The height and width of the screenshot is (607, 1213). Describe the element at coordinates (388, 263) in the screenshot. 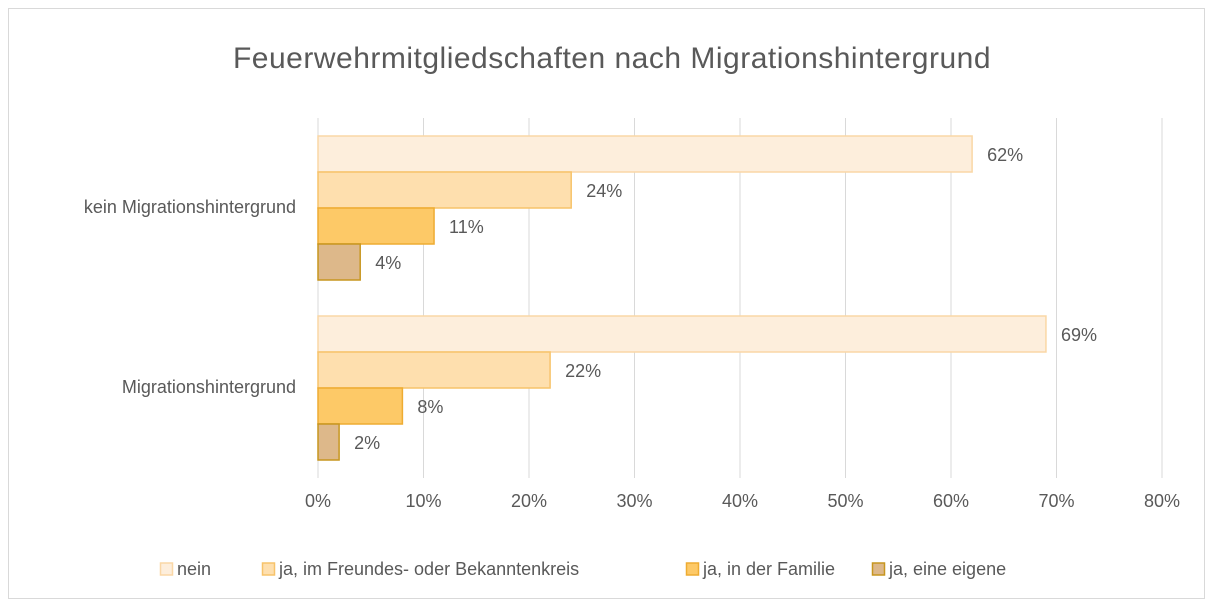

I see `value-label: 4%` at that location.